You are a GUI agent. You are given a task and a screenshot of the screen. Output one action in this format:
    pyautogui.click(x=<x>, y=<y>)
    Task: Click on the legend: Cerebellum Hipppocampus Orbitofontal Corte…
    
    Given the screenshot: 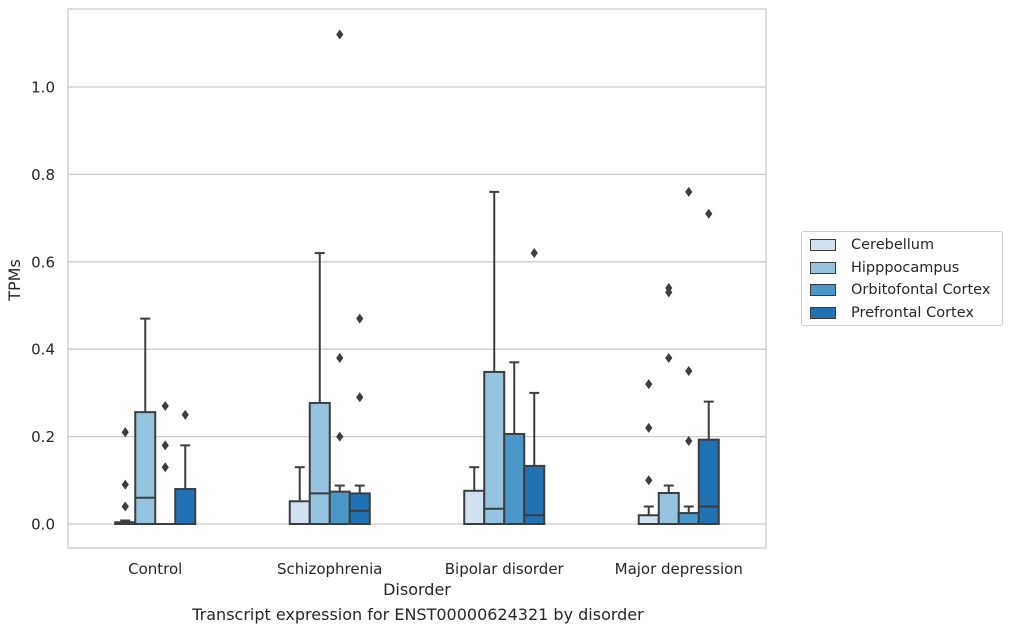 What is the action you would take?
    pyautogui.click(x=902, y=278)
    